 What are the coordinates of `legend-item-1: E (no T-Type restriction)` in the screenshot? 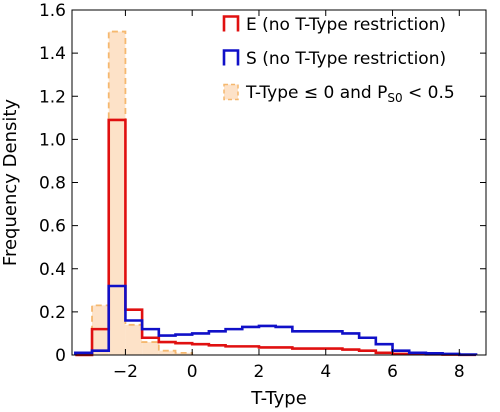 It's located at (334, 25).